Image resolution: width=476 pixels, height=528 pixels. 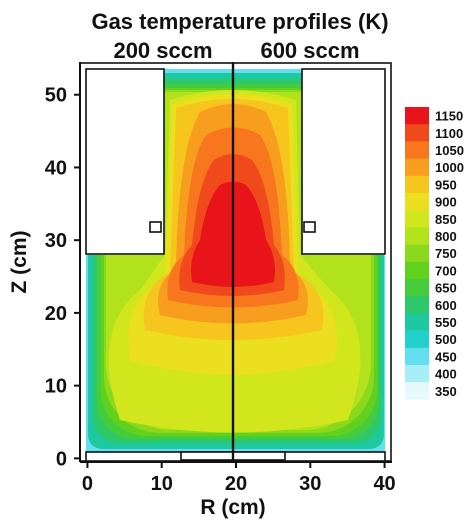 I want to click on y-tick-label: 0, so click(x=61, y=459).